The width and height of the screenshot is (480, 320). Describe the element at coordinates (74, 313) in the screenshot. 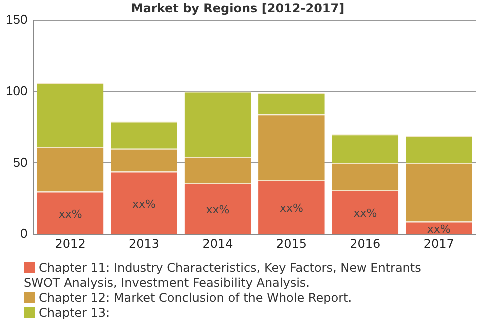

I see `legend-label: Chapter 13:` at that location.